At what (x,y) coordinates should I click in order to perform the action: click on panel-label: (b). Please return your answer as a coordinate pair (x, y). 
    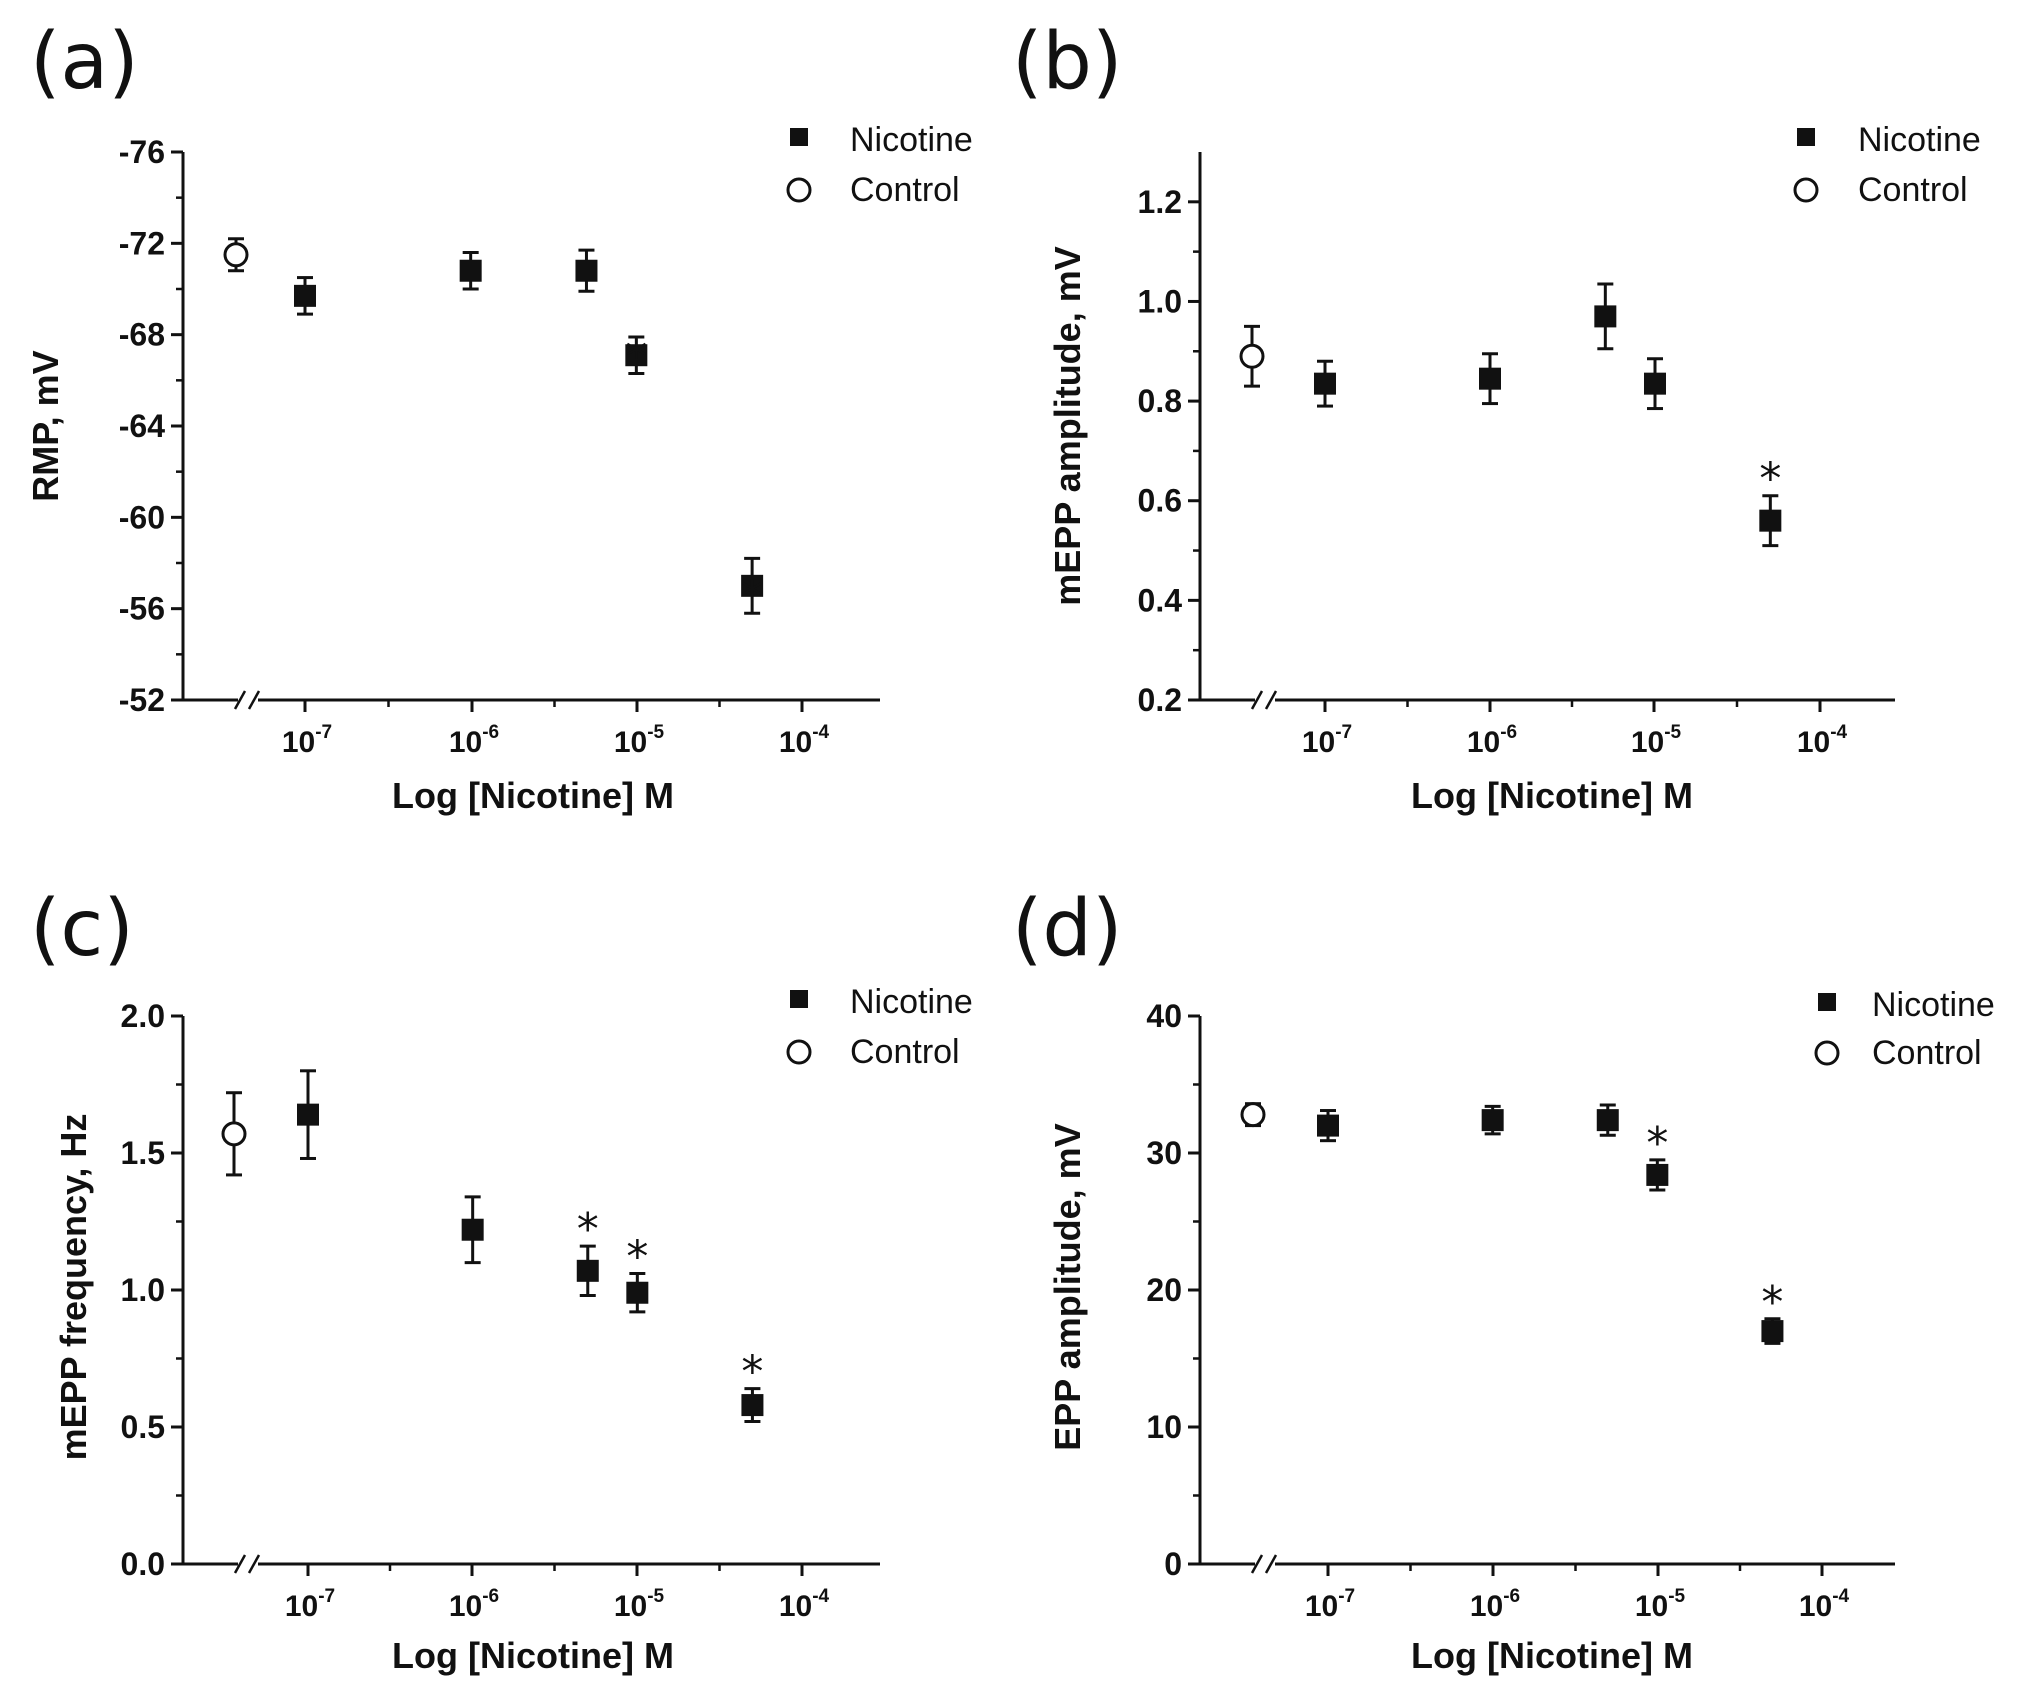
    Looking at the image, I should click on (1067, 62).